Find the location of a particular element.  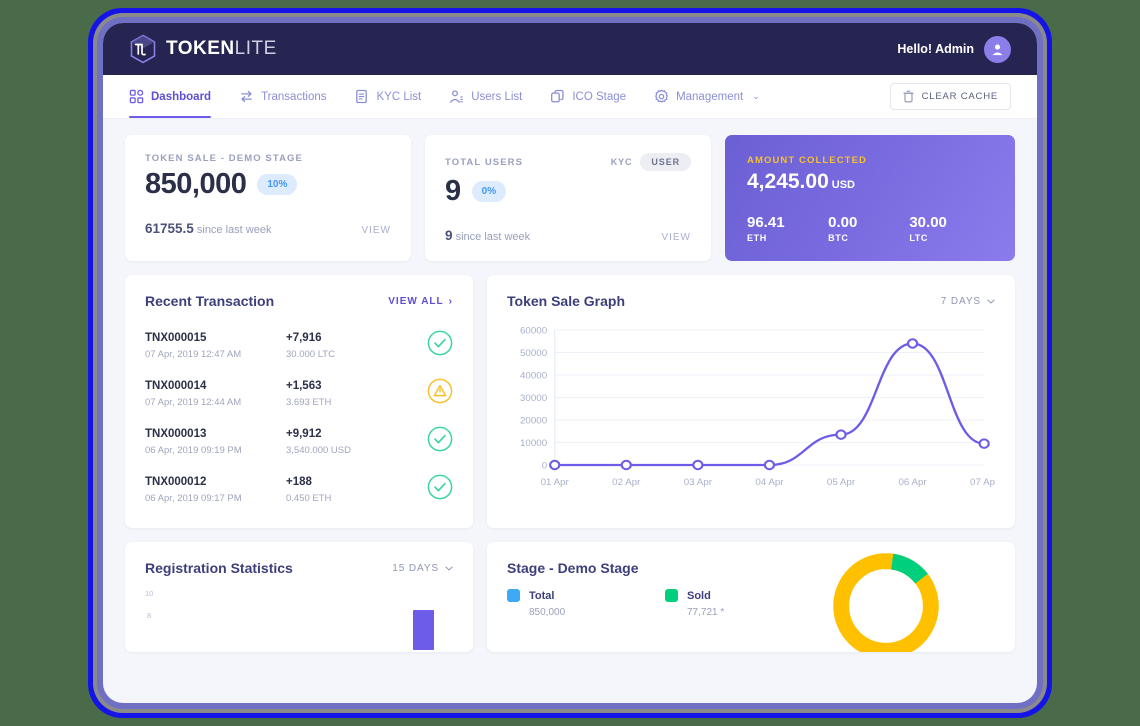

registration-title: Registration Statistics is located at coordinates (219, 568).